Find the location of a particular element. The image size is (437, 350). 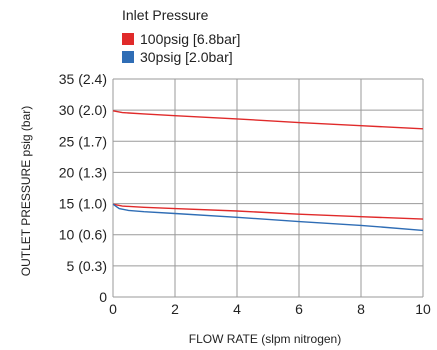

y-tick-label: 10 (0.6) is located at coordinates (83, 235).